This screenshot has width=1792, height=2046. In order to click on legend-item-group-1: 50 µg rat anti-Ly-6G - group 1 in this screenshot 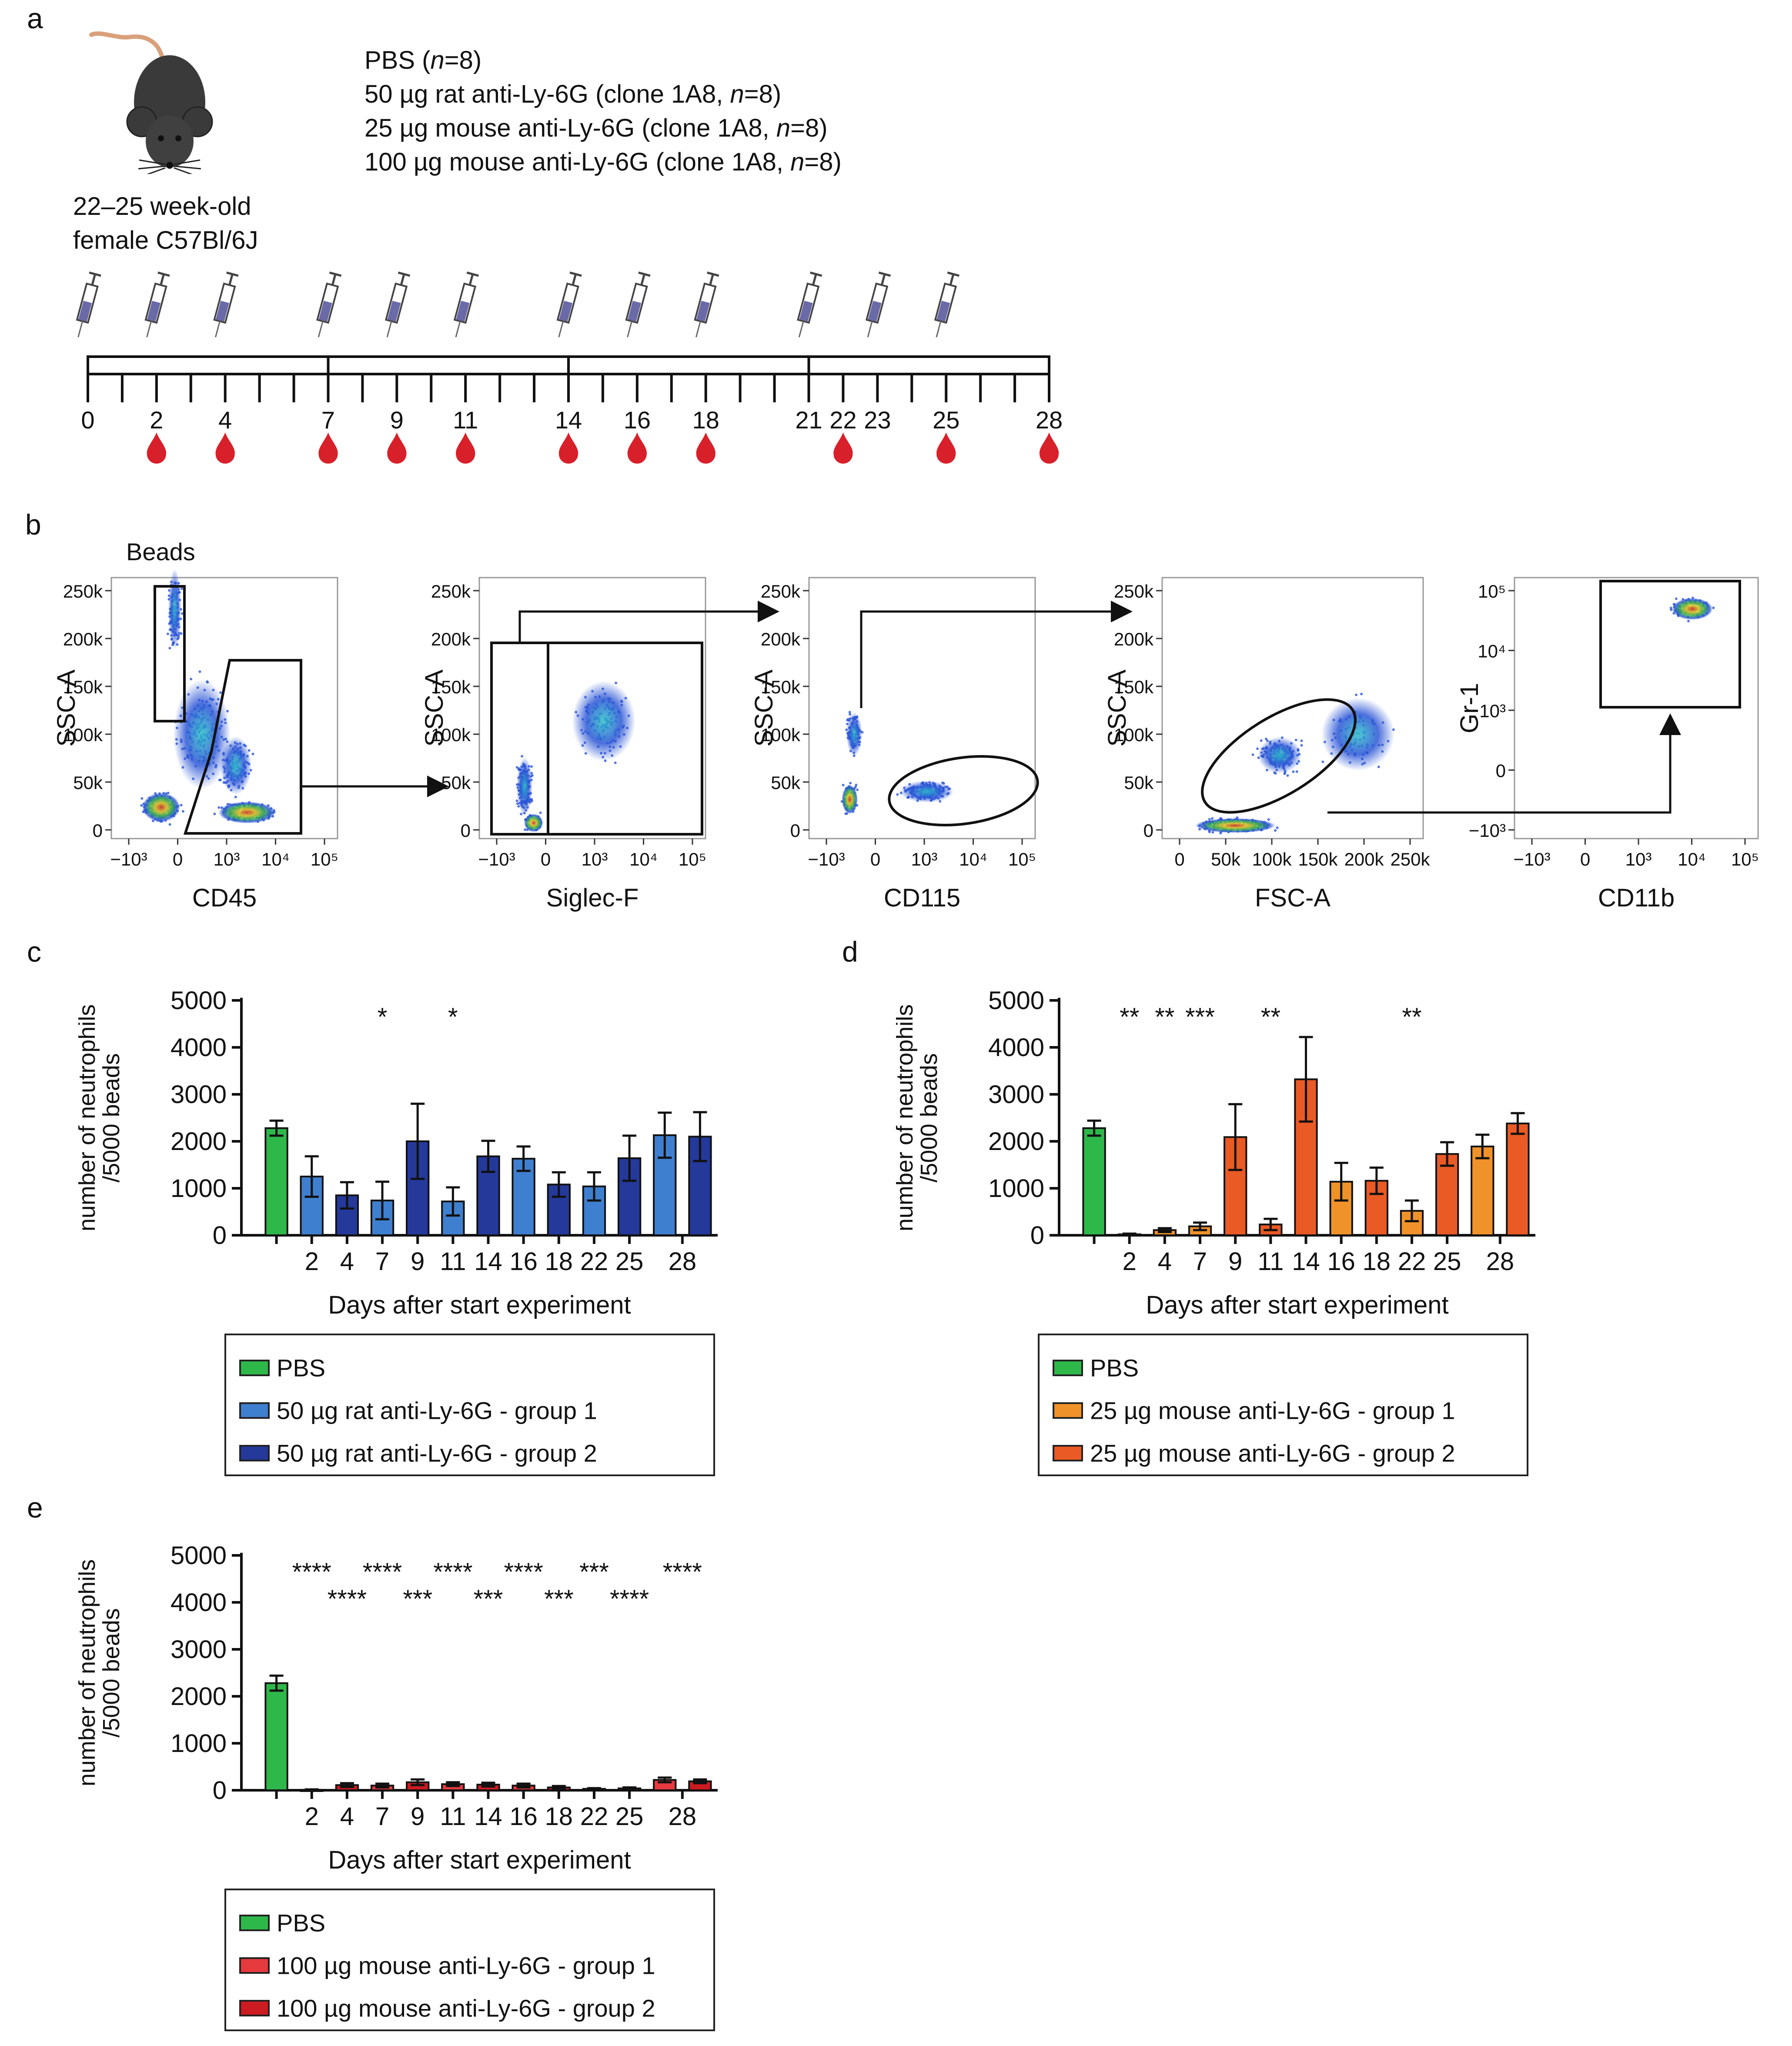, I will do `click(418, 1409)`.